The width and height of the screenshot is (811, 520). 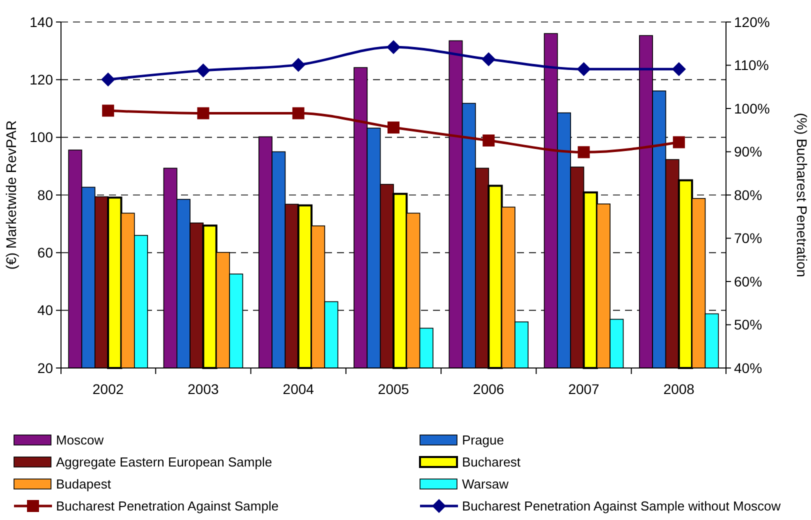 What do you see at coordinates (45, 252) in the screenshot?
I see `y-tick-label: 60` at bounding box center [45, 252].